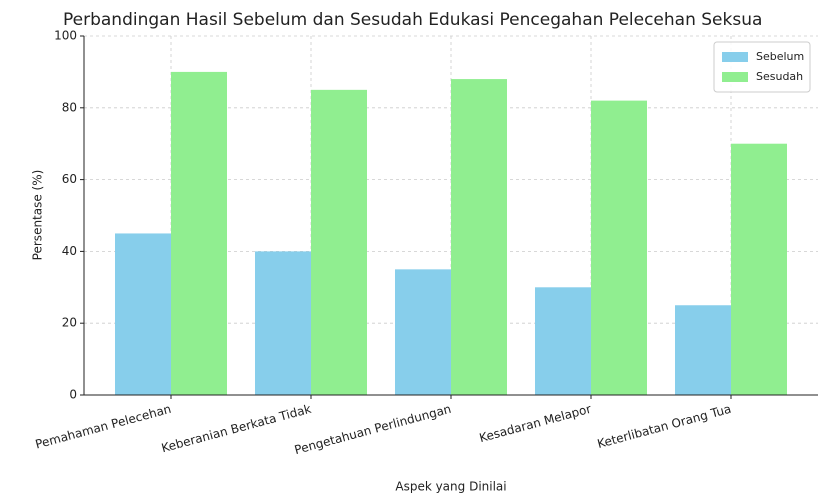 This screenshot has height=495, width=834. I want to click on y-tick-label: 0, so click(73, 395).